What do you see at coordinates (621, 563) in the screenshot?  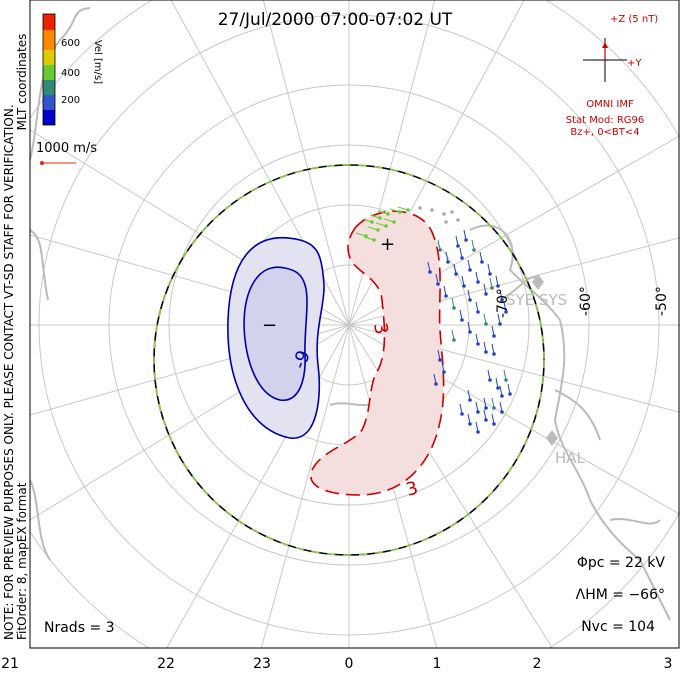 I see `phi-pc-stat: Φpc = 22 kV` at bounding box center [621, 563].